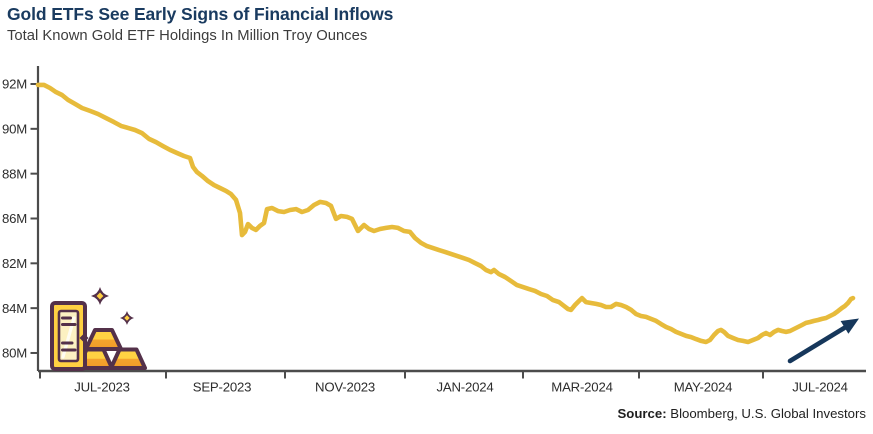  I want to click on y-tick-label: 88M, so click(14, 173).